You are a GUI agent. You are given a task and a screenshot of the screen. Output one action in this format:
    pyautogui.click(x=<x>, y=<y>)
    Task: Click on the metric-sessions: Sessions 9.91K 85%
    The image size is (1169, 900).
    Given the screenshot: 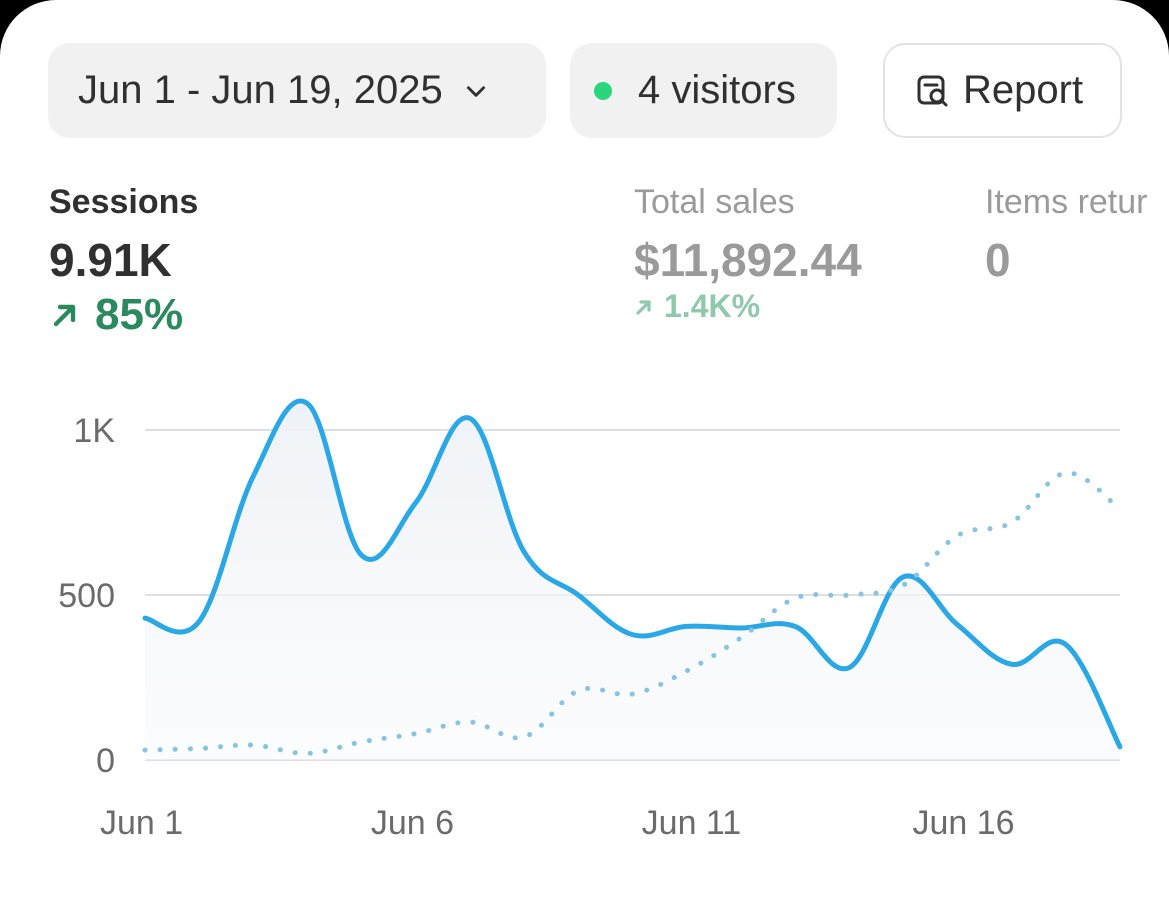 What is the action you would take?
    pyautogui.click(x=123, y=261)
    